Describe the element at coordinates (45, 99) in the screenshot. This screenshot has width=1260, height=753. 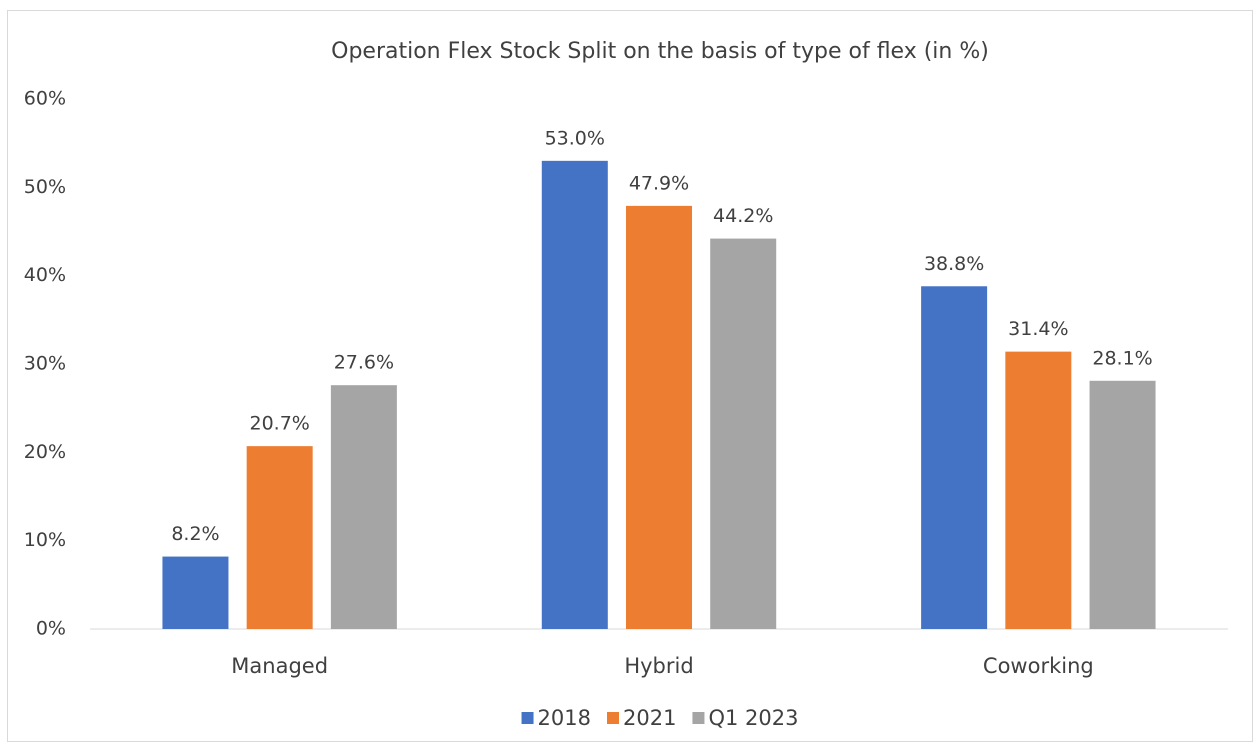
I see `y-tick-label: 60%` at that location.